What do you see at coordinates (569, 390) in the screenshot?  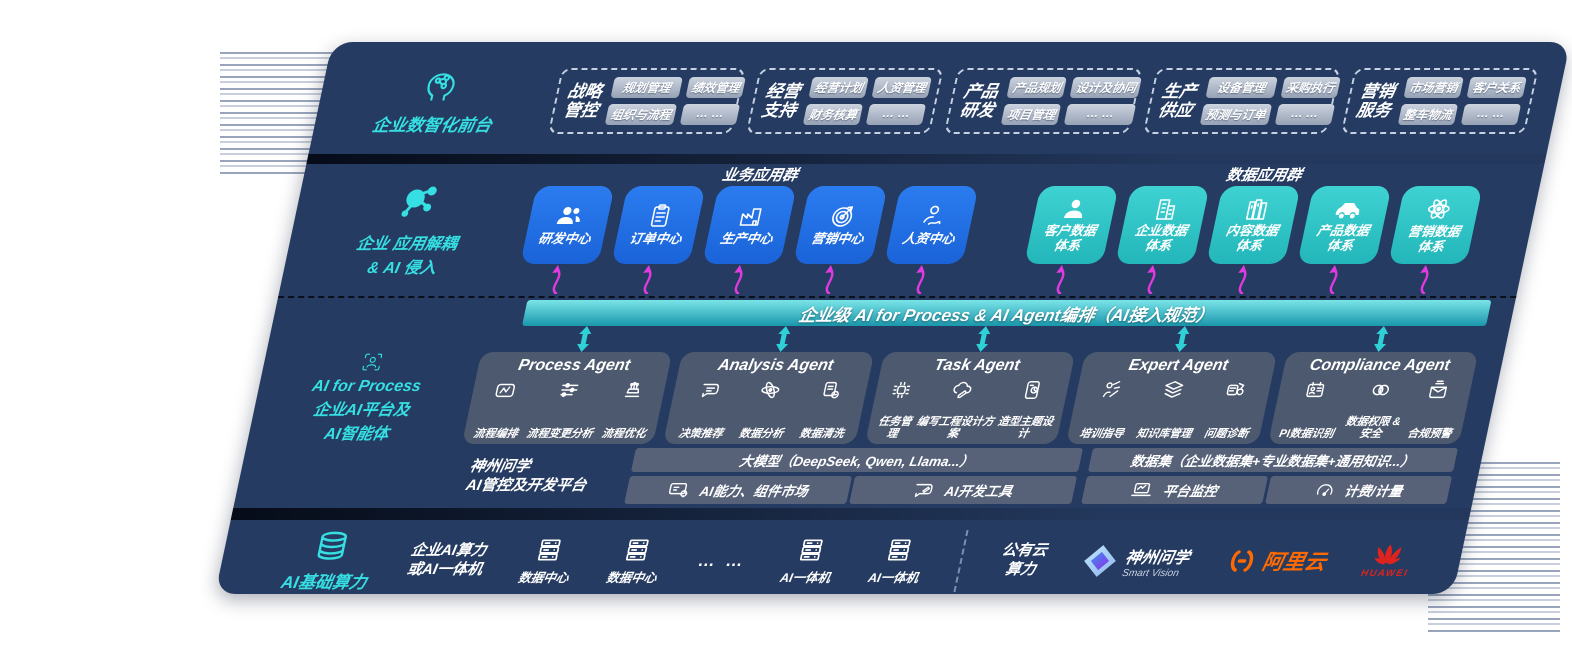 I see `sliders-icon` at bounding box center [569, 390].